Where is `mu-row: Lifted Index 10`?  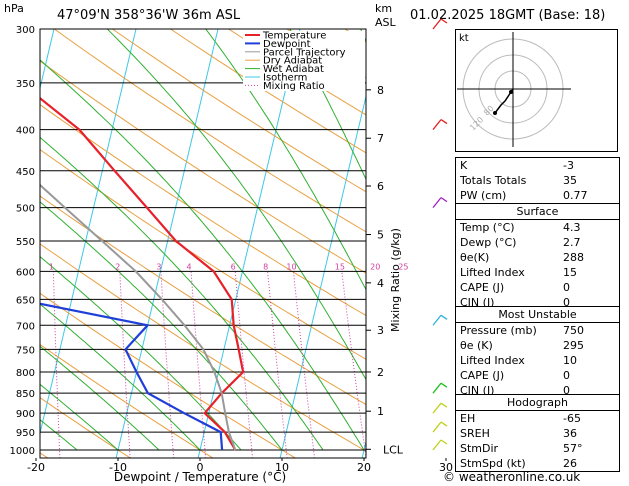
mu-row: Lifted Index 10 is located at coordinates (537, 360).